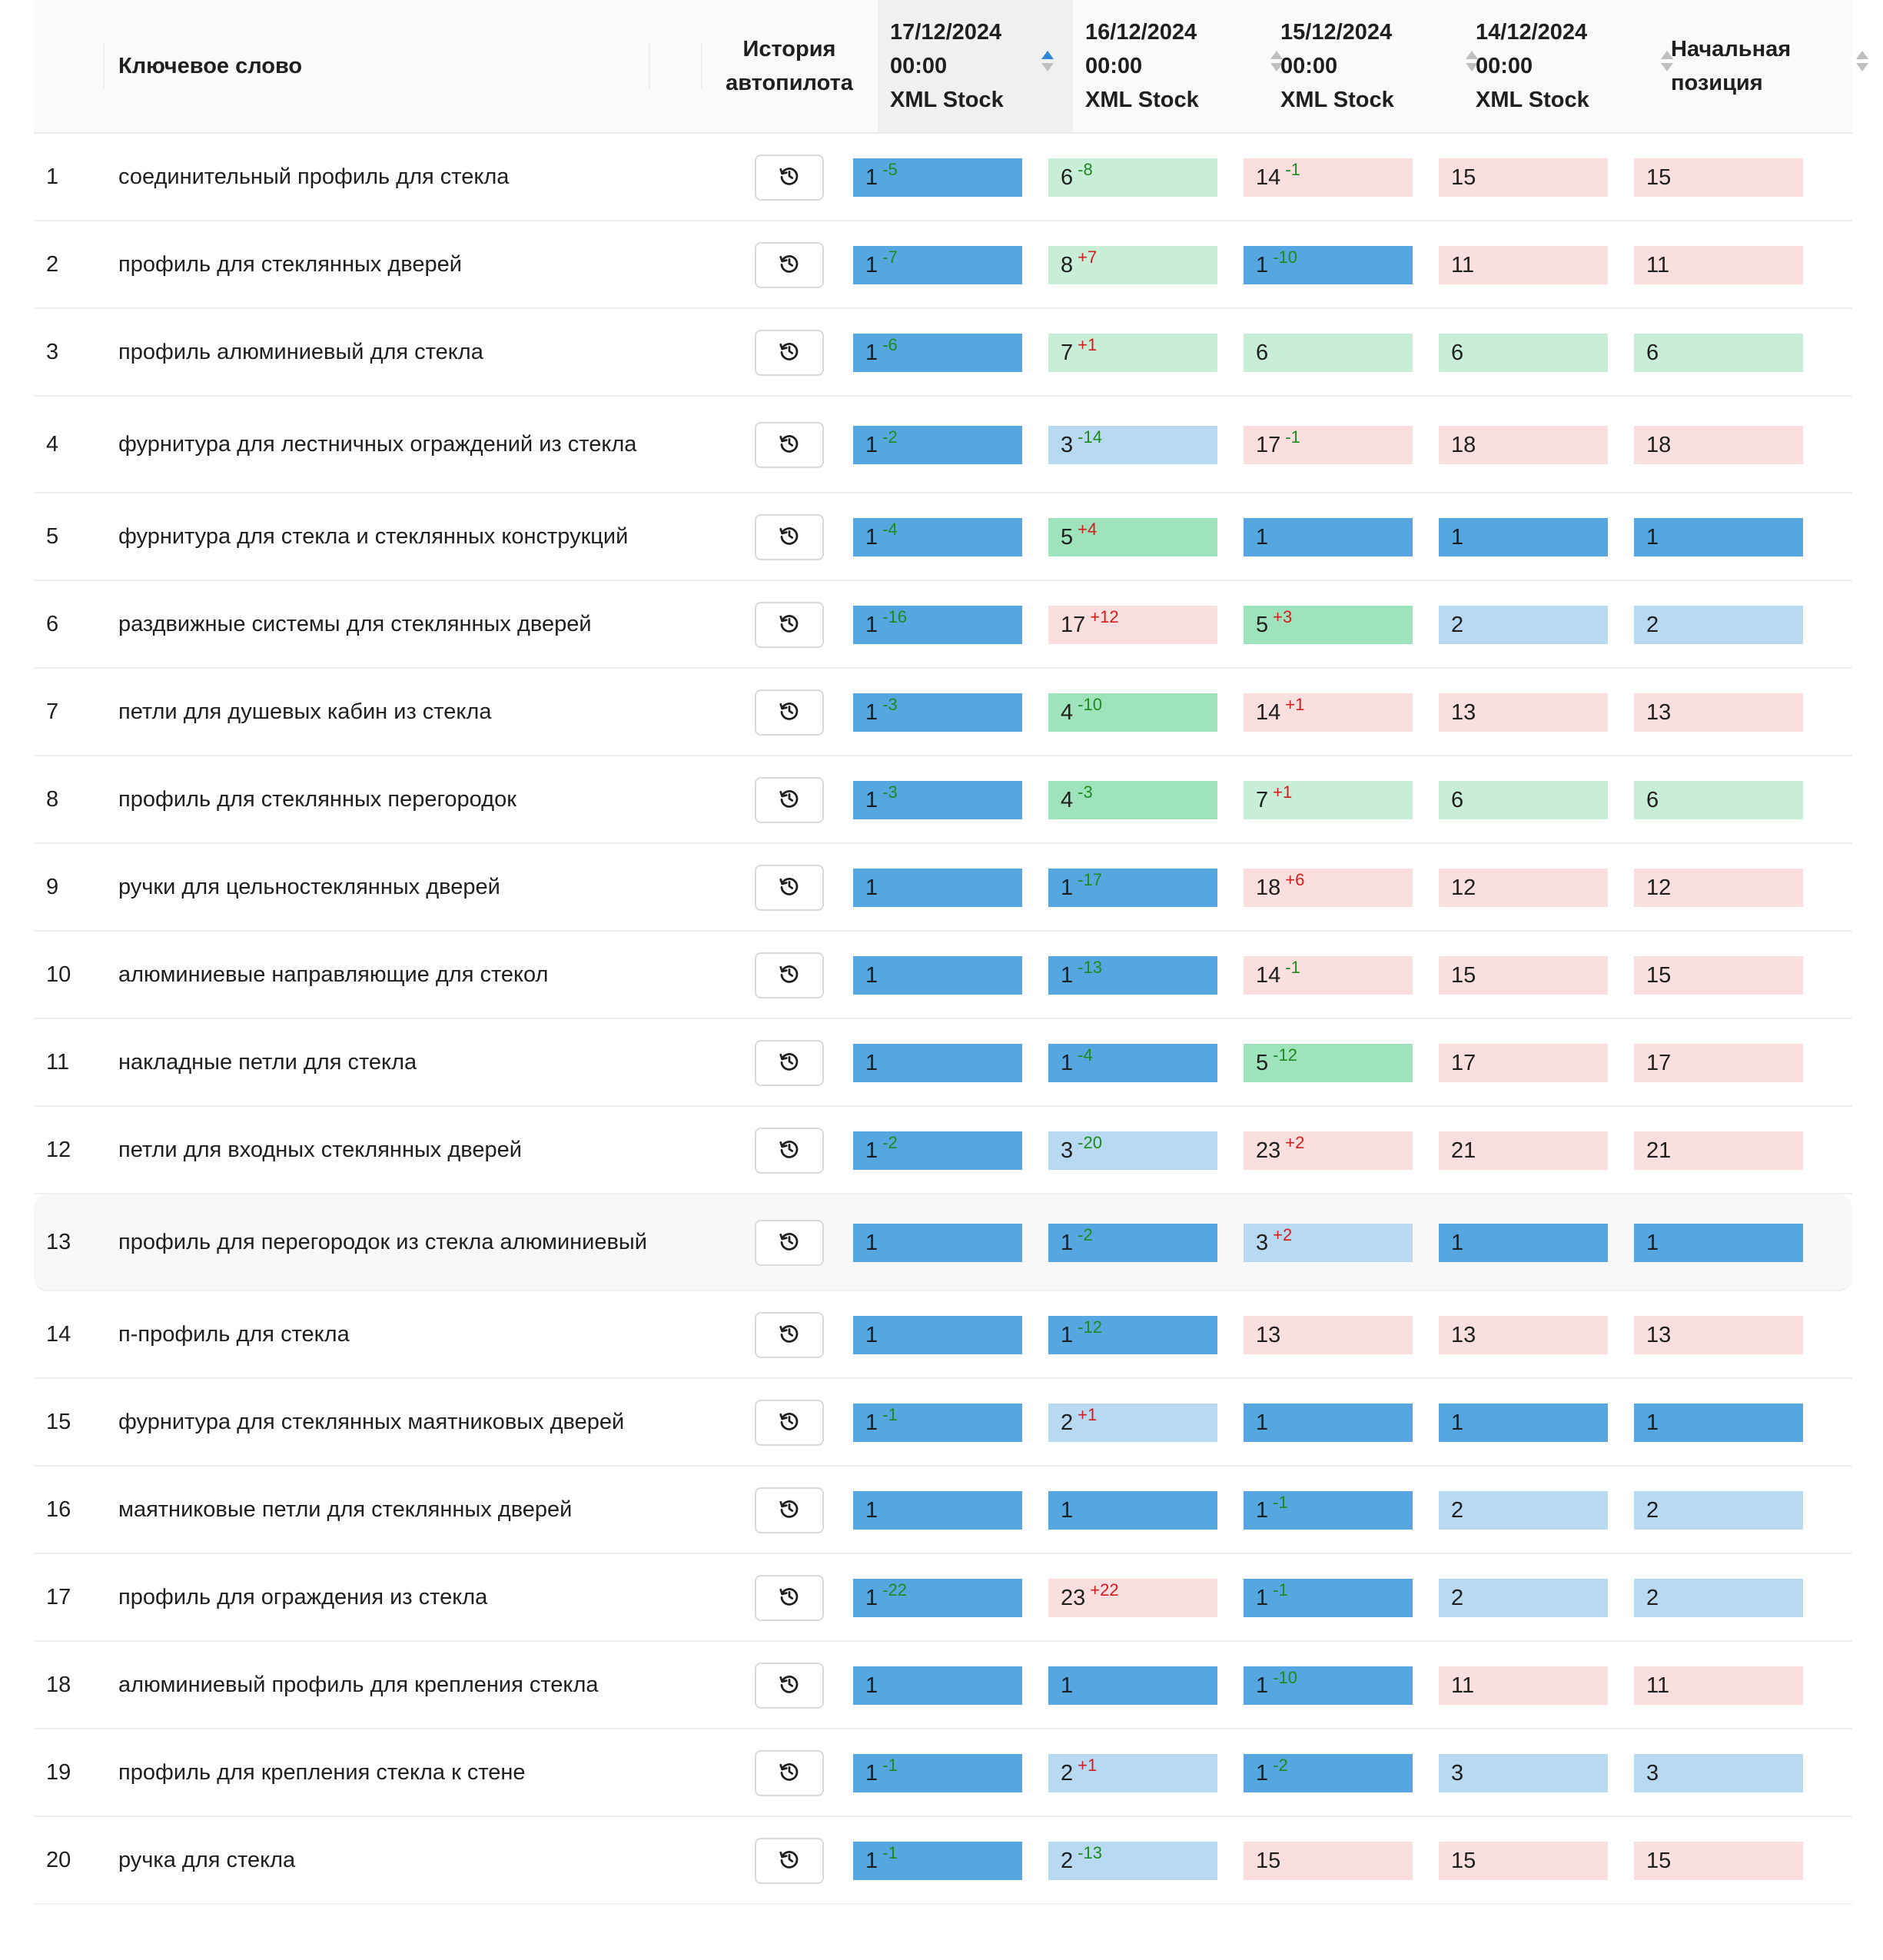 The image size is (1883, 1960). I want to click on position-cell: 6, so click(1523, 800).